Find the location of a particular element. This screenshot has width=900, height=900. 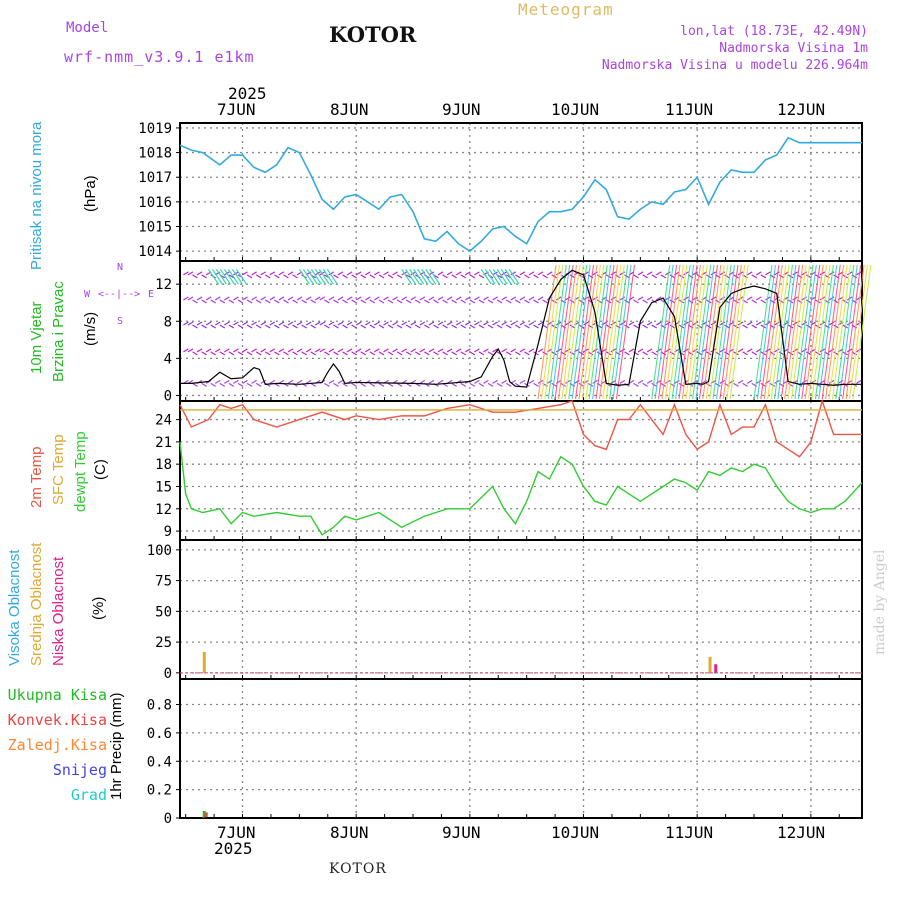

day-label-bottom-2: 9JUN is located at coordinates (461, 832).